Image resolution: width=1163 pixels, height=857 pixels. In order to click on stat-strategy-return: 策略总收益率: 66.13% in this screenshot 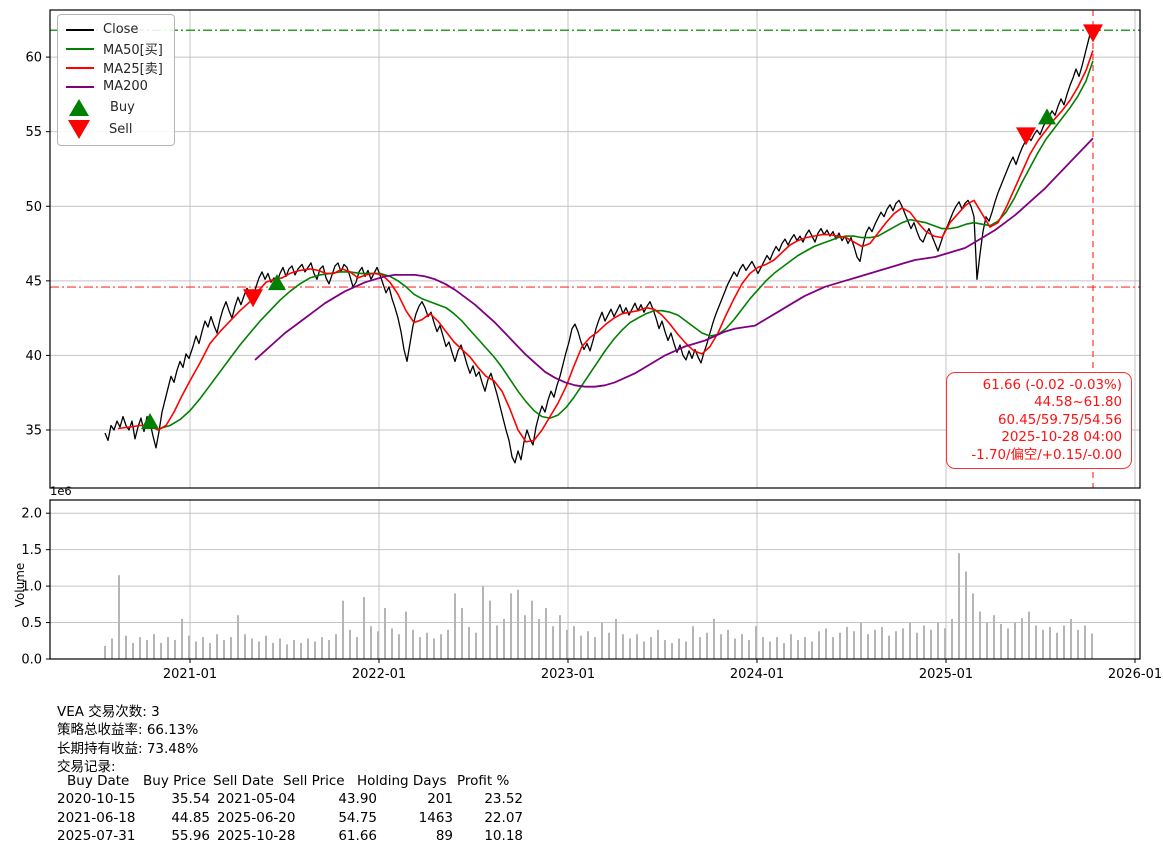, I will do `click(128, 730)`.